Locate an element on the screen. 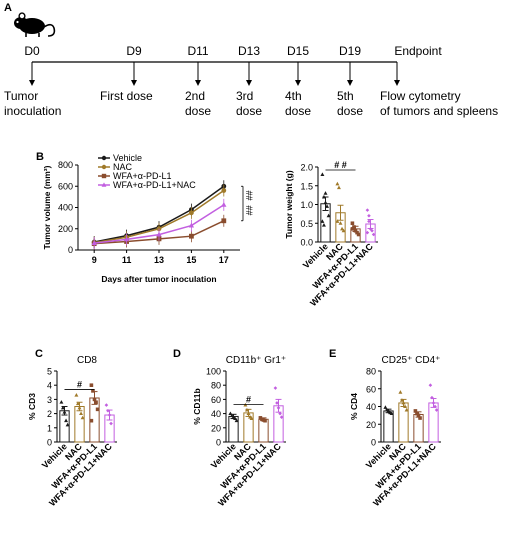 The height and width of the screenshot is (550, 517). timeline-day-label: D9 is located at coordinates (134, 51).